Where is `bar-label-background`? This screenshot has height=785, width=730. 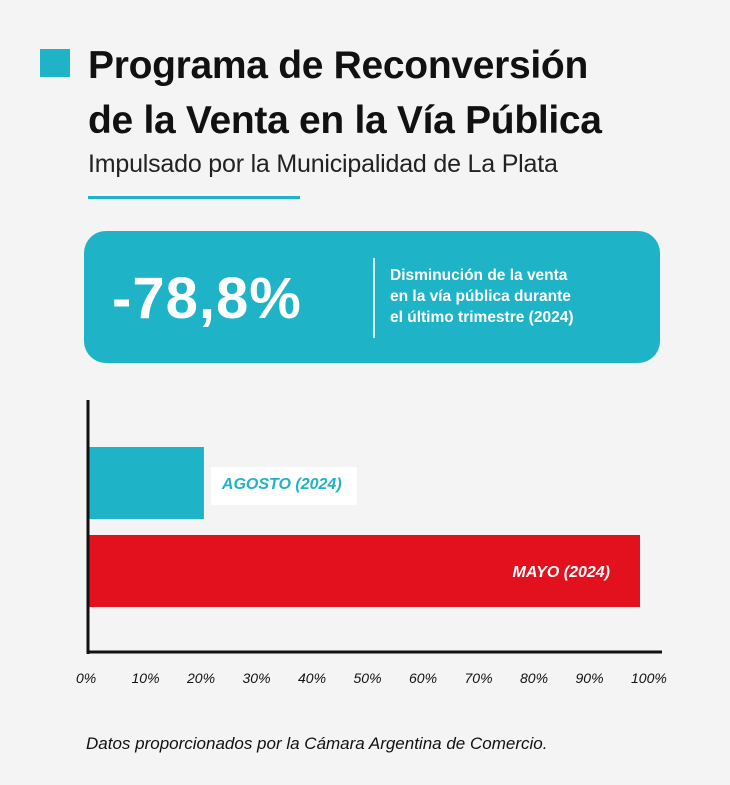 bar-label-background is located at coordinates (283, 486).